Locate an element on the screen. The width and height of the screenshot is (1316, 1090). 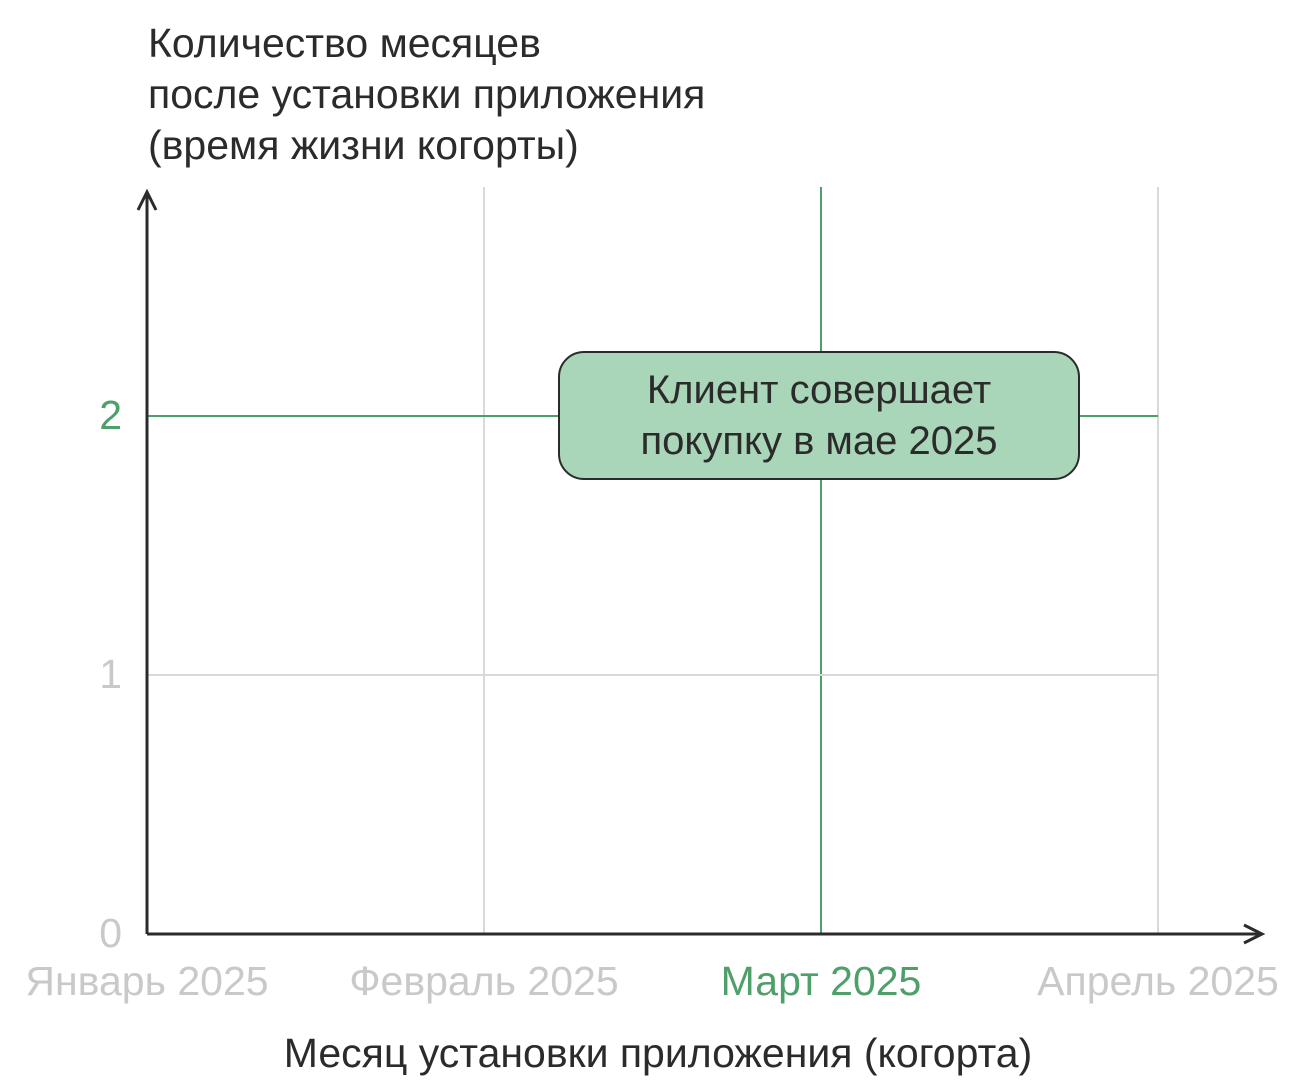
y-tick-label: 0 is located at coordinates (110, 933).